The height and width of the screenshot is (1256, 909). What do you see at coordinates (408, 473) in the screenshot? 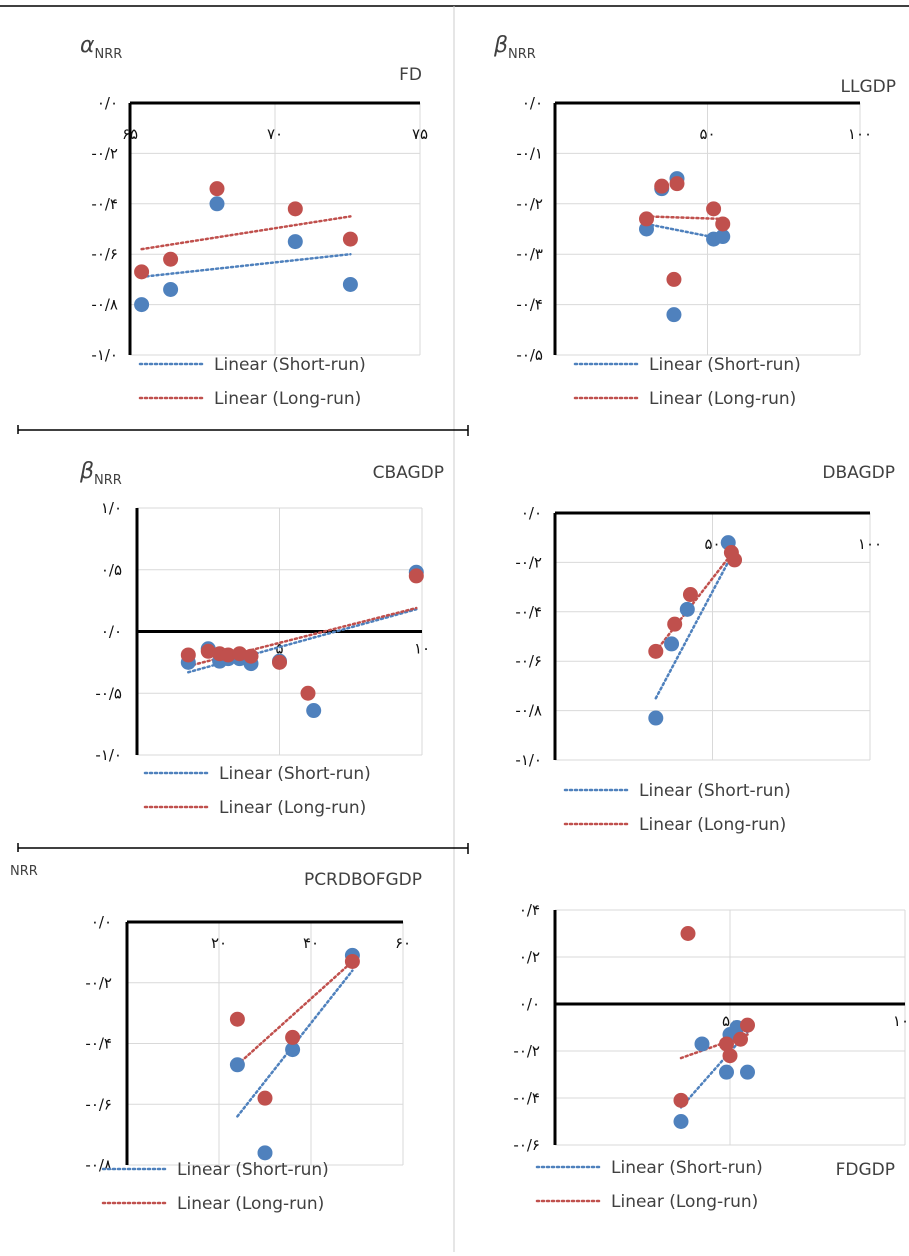
I see `chart-title: CBAGDP` at bounding box center [408, 473].